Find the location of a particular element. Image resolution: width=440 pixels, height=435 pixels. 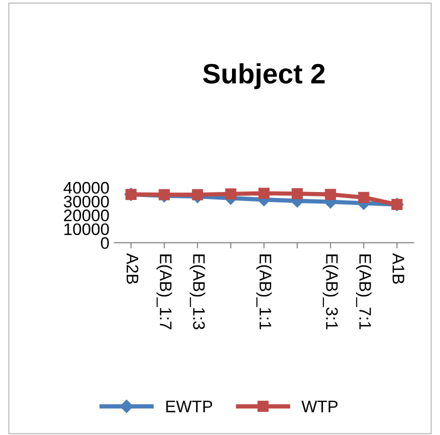

legend-label: WTP is located at coordinates (319, 406).